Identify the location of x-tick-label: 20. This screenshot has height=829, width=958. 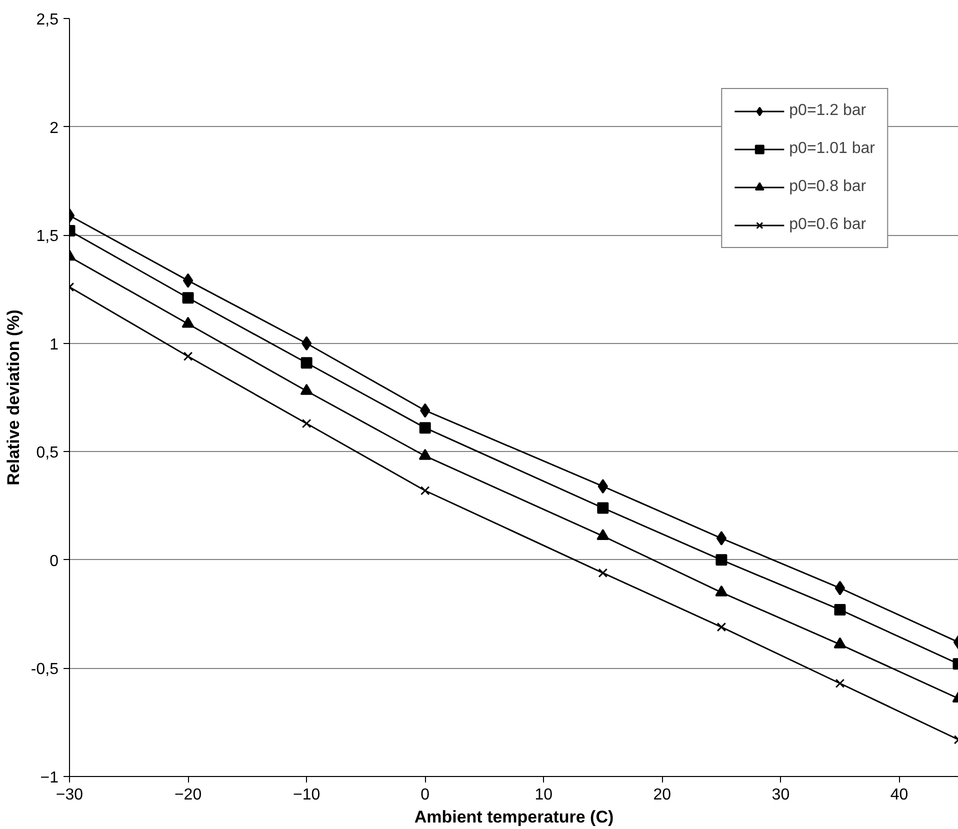
(662, 795).